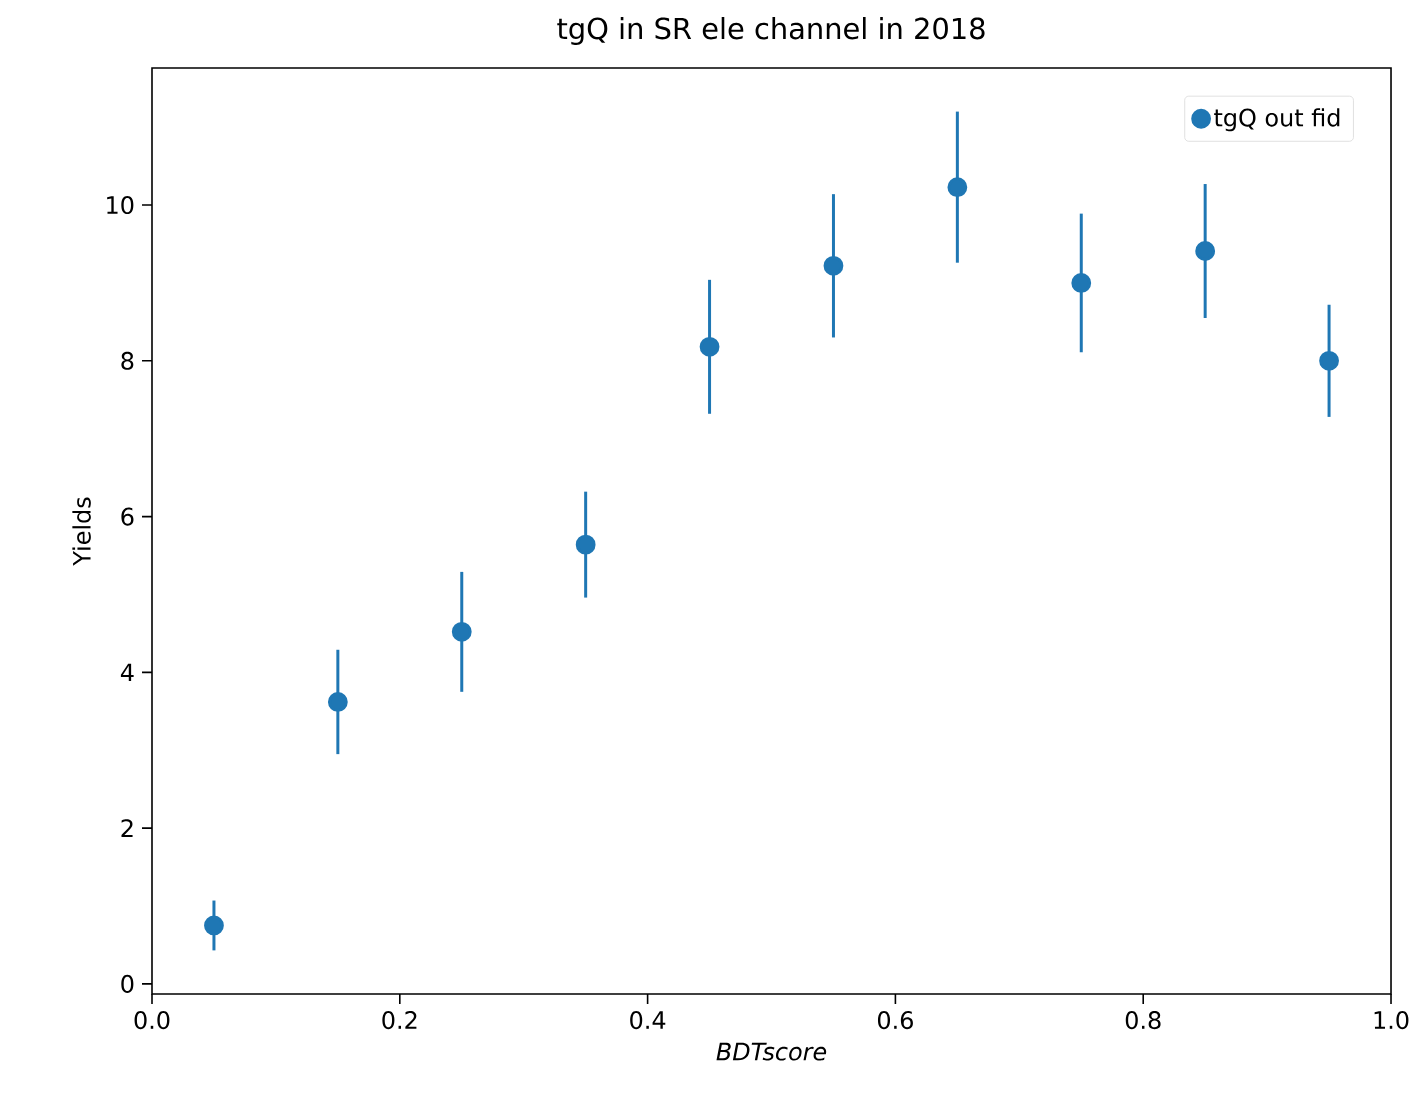 The image size is (1424, 1099). What do you see at coordinates (127, 983) in the screenshot?
I see `y-tick-label: 0` at bounding box center [127, 983].